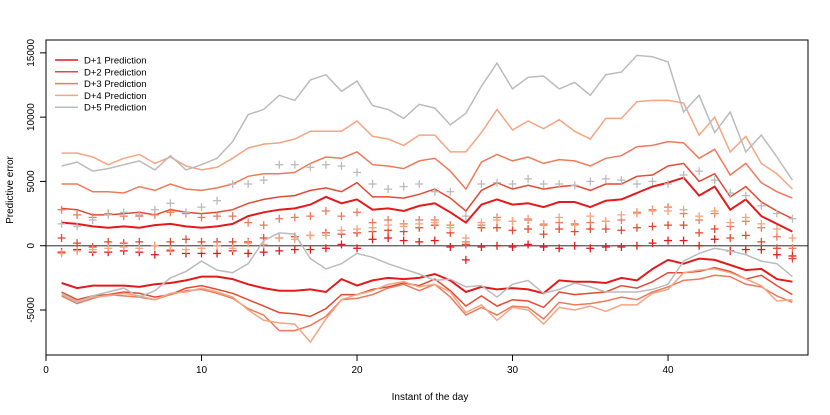  Describe the element at coordinates (115, 84) in the screenshot. I see `legend-label: D+3 Prediction` at that location.